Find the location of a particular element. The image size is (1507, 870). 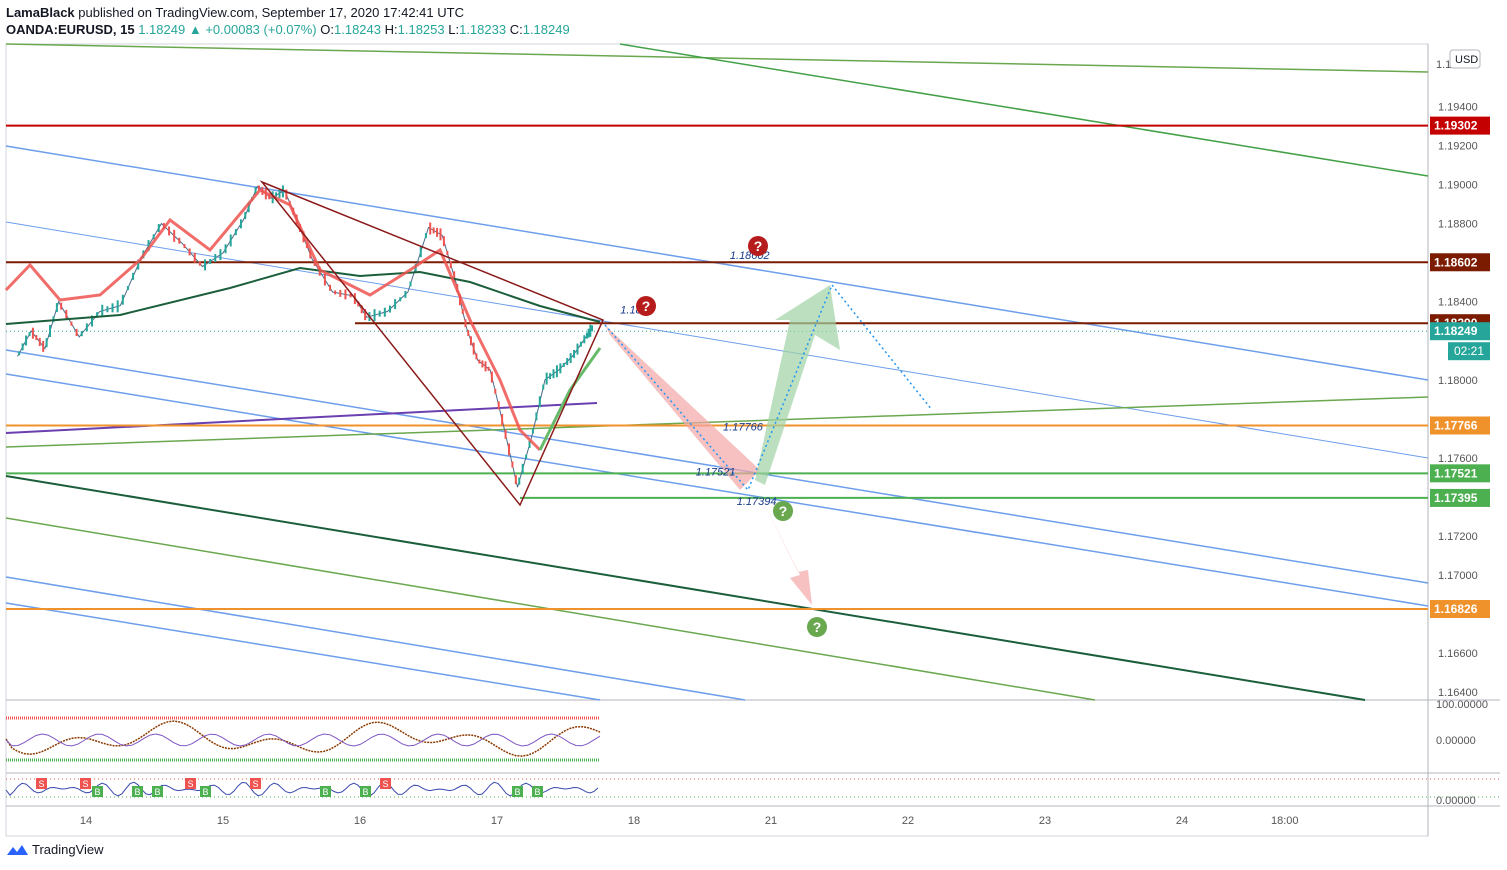

time-tick: 22 is located at coordinates (908, 821).